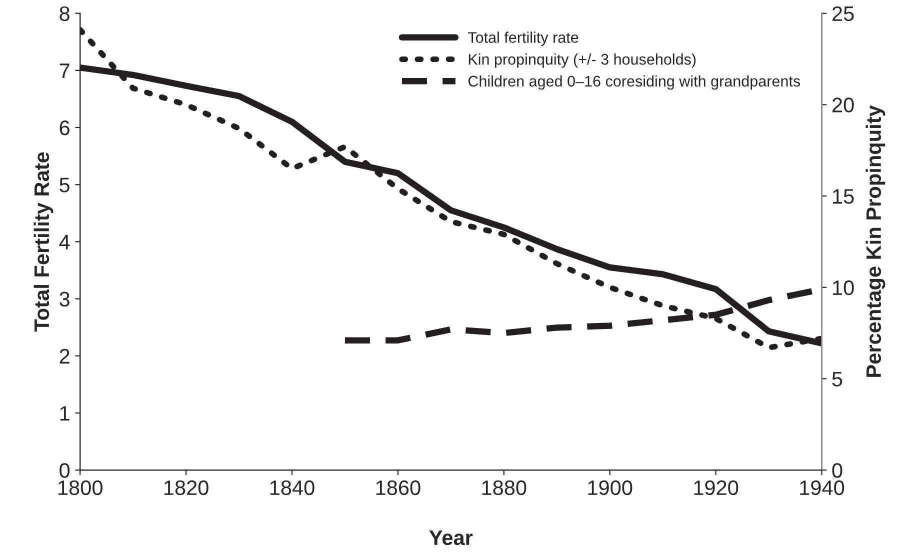  What do you see at coordinates (822, 488) in the screenshot?
I see `x-tick-label: 1940` at bounding box center [822, 488].